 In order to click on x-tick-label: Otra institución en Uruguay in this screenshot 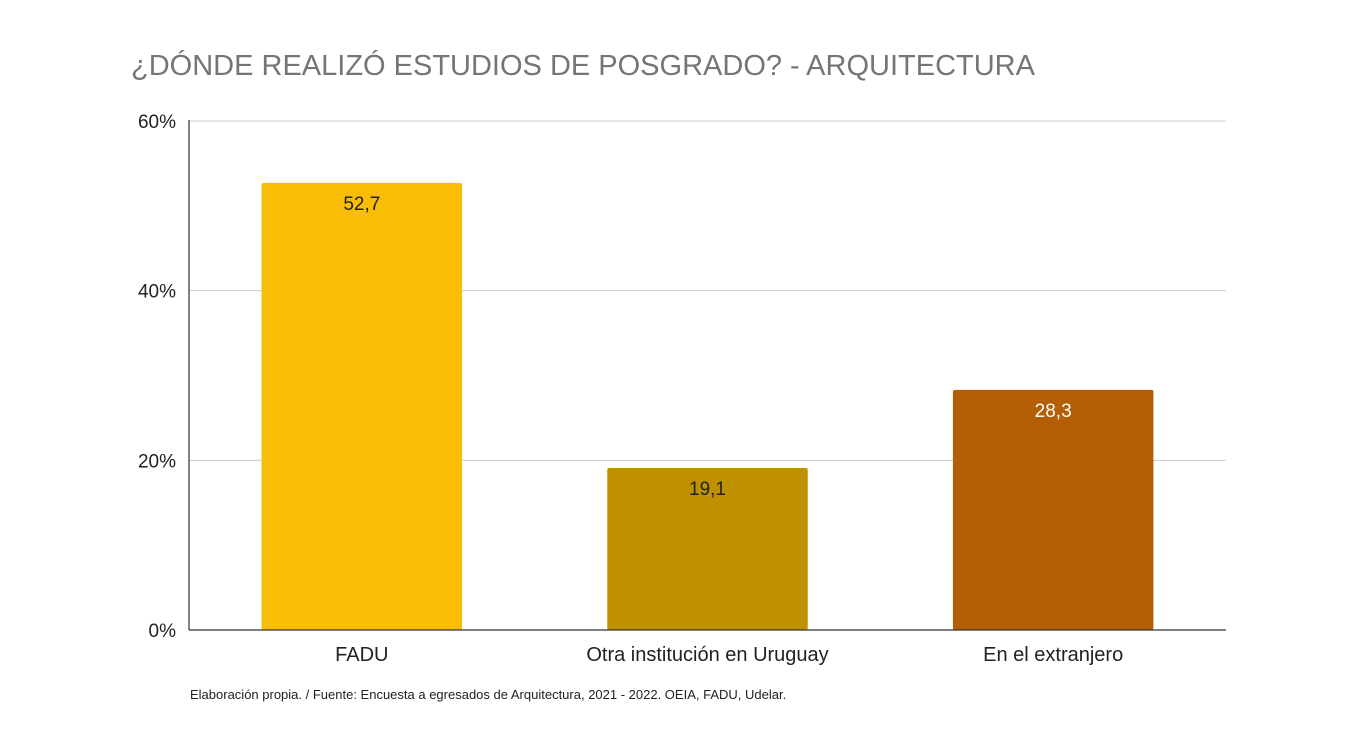, I will do `click(707, 655)`.